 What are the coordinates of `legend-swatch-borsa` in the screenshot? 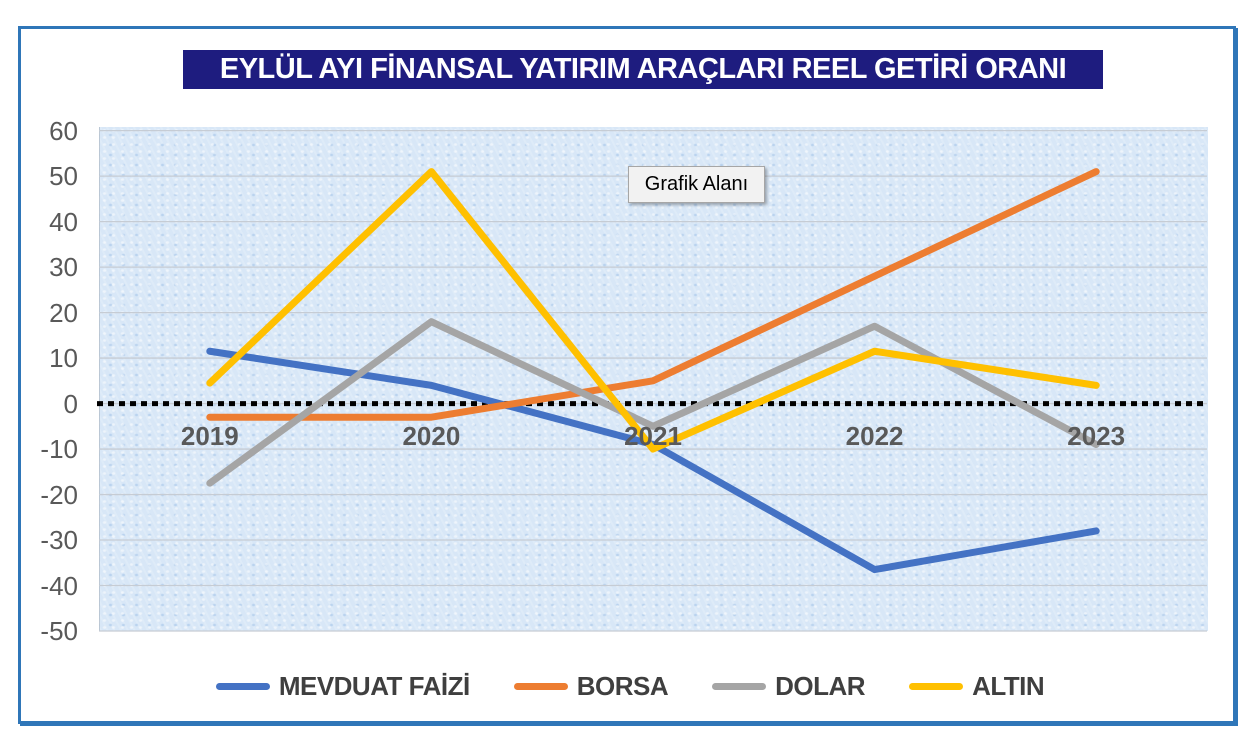 It's located at (540, 686).